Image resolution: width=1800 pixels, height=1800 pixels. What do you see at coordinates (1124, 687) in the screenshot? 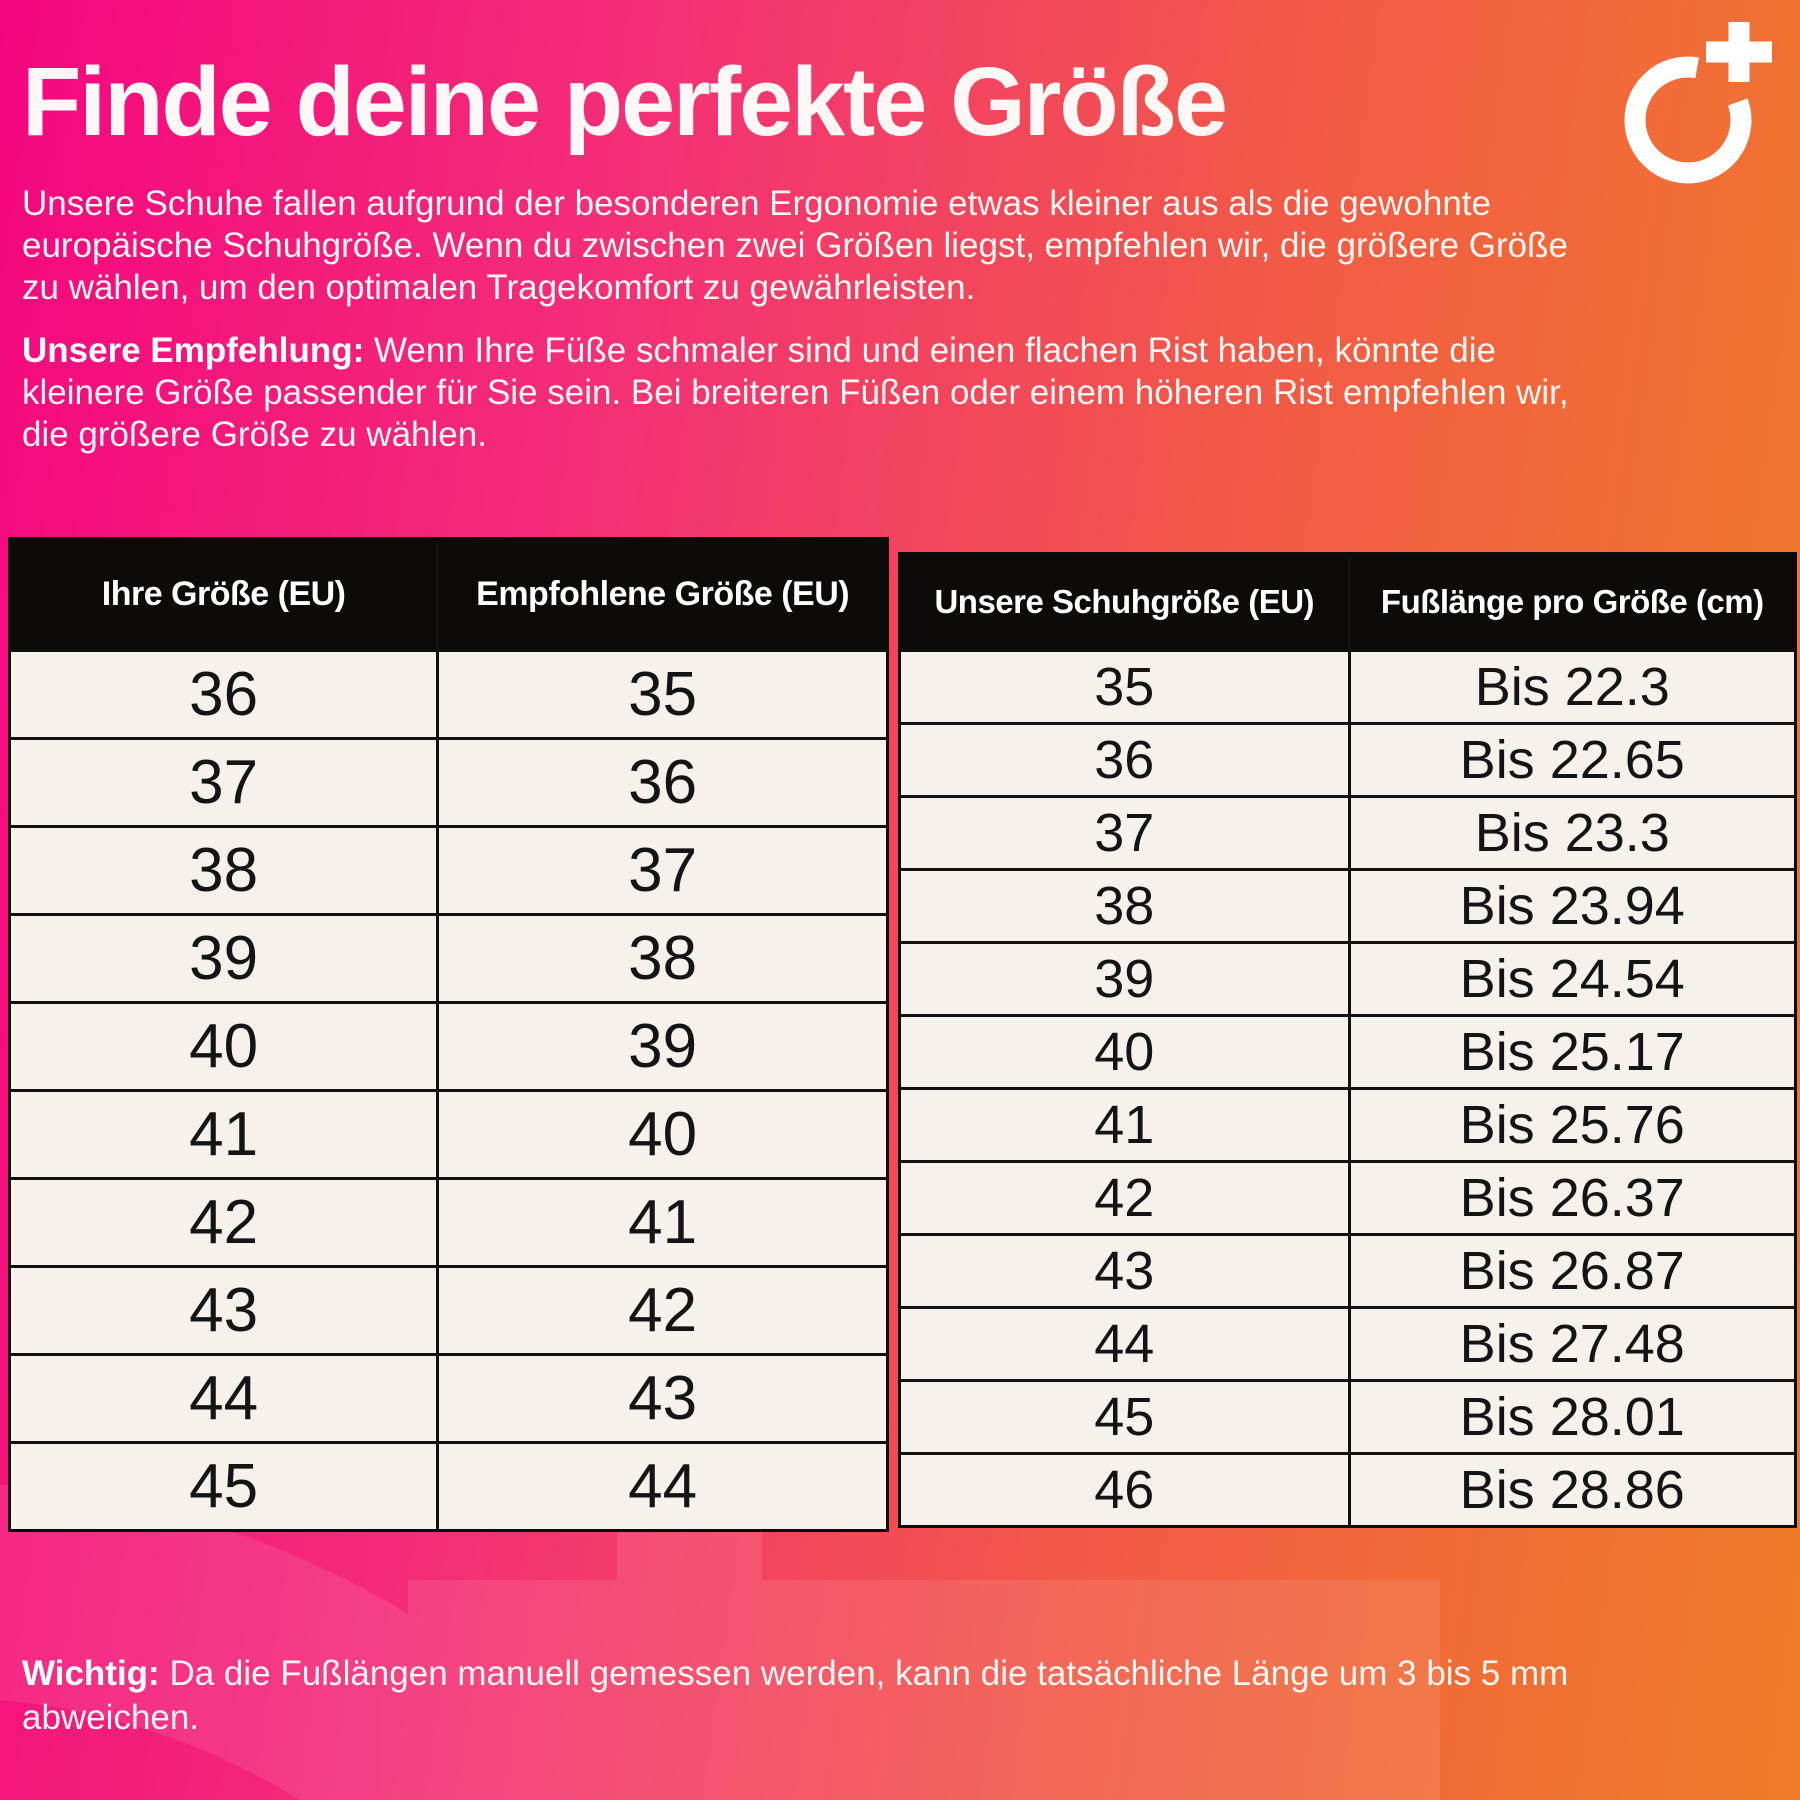
I see `shoe-size-cell: 35` at bounding box center [1124, 687].